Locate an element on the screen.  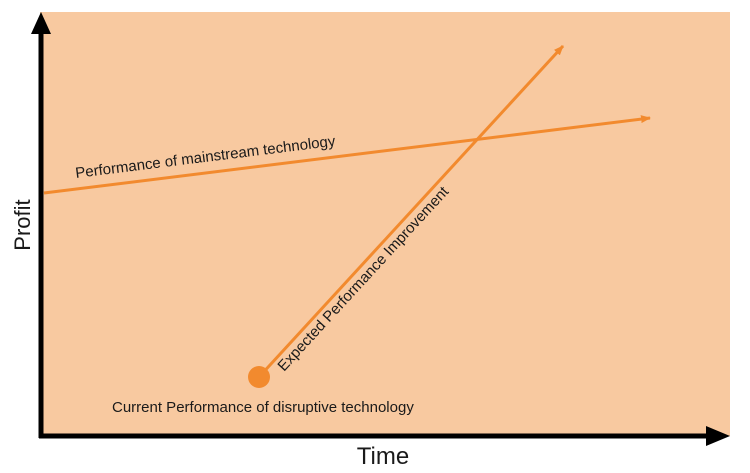
x-axis-label: Time is located at coordinates (383, 456).